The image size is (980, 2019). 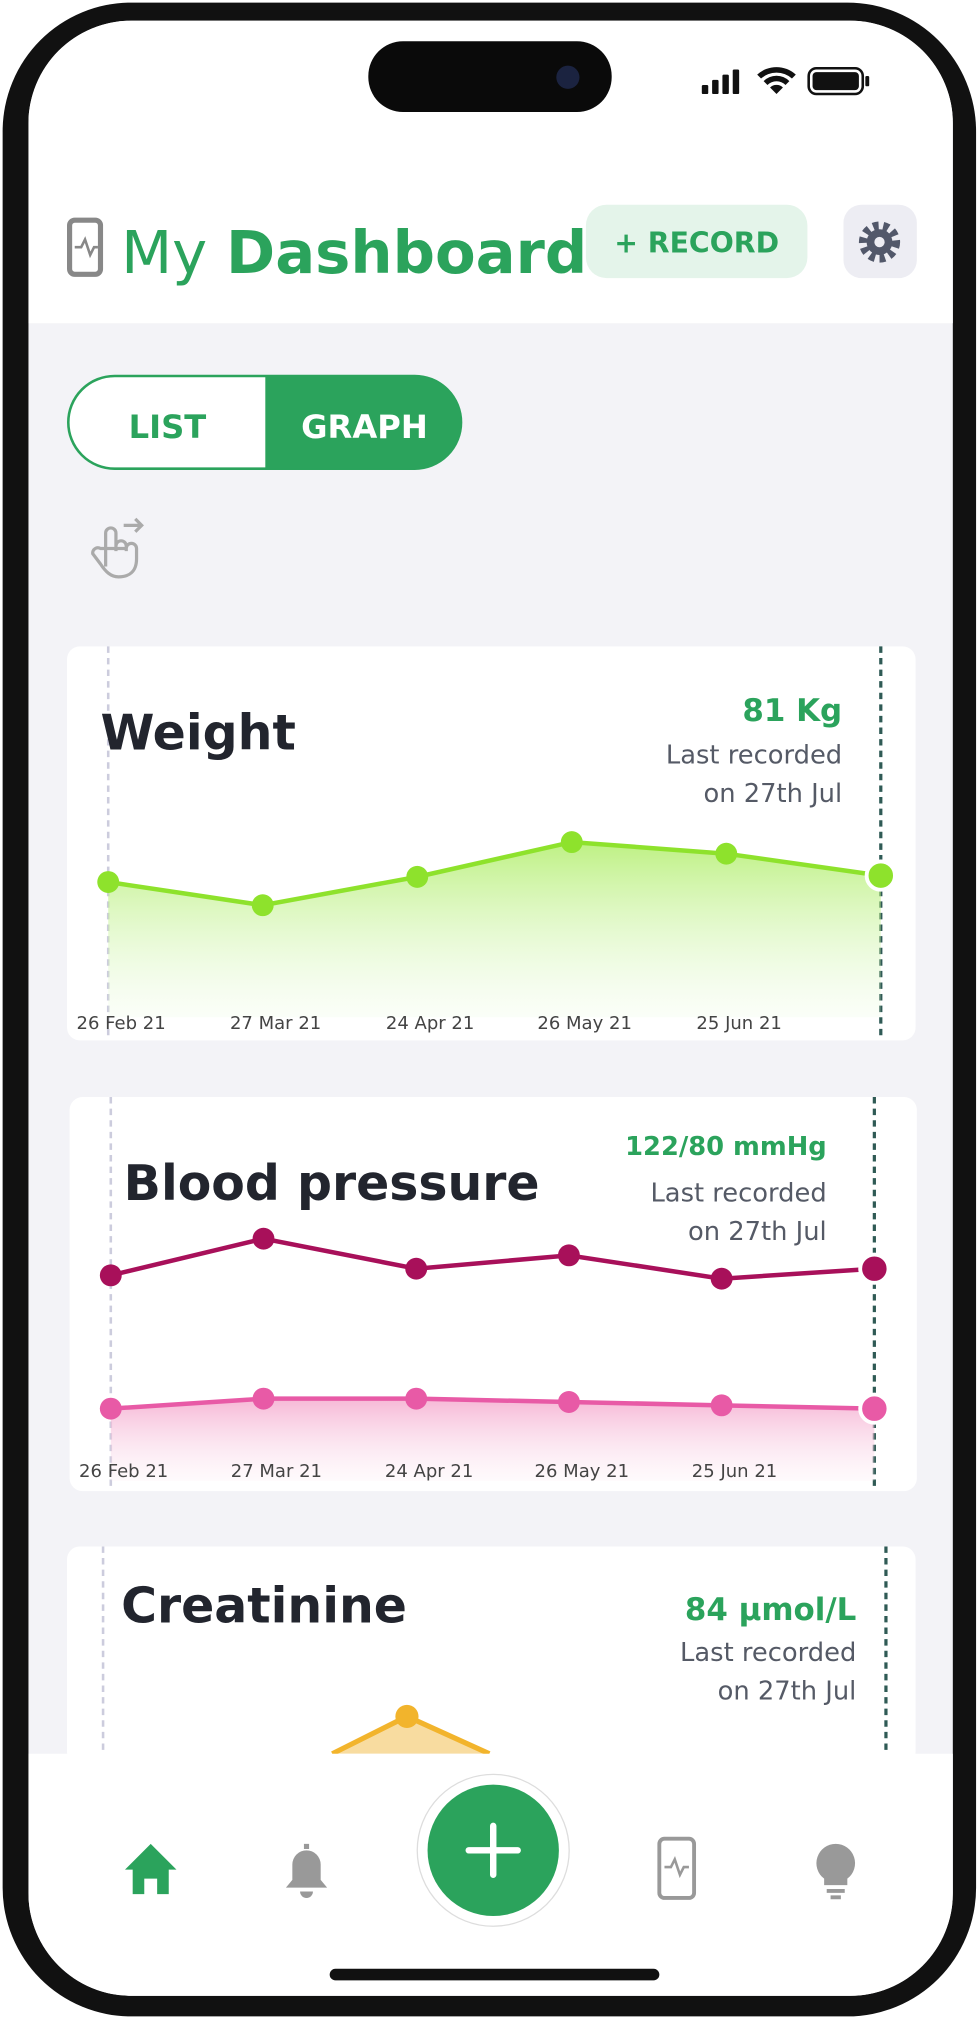 I want to click on status-icons, so click(x=785, y=81).